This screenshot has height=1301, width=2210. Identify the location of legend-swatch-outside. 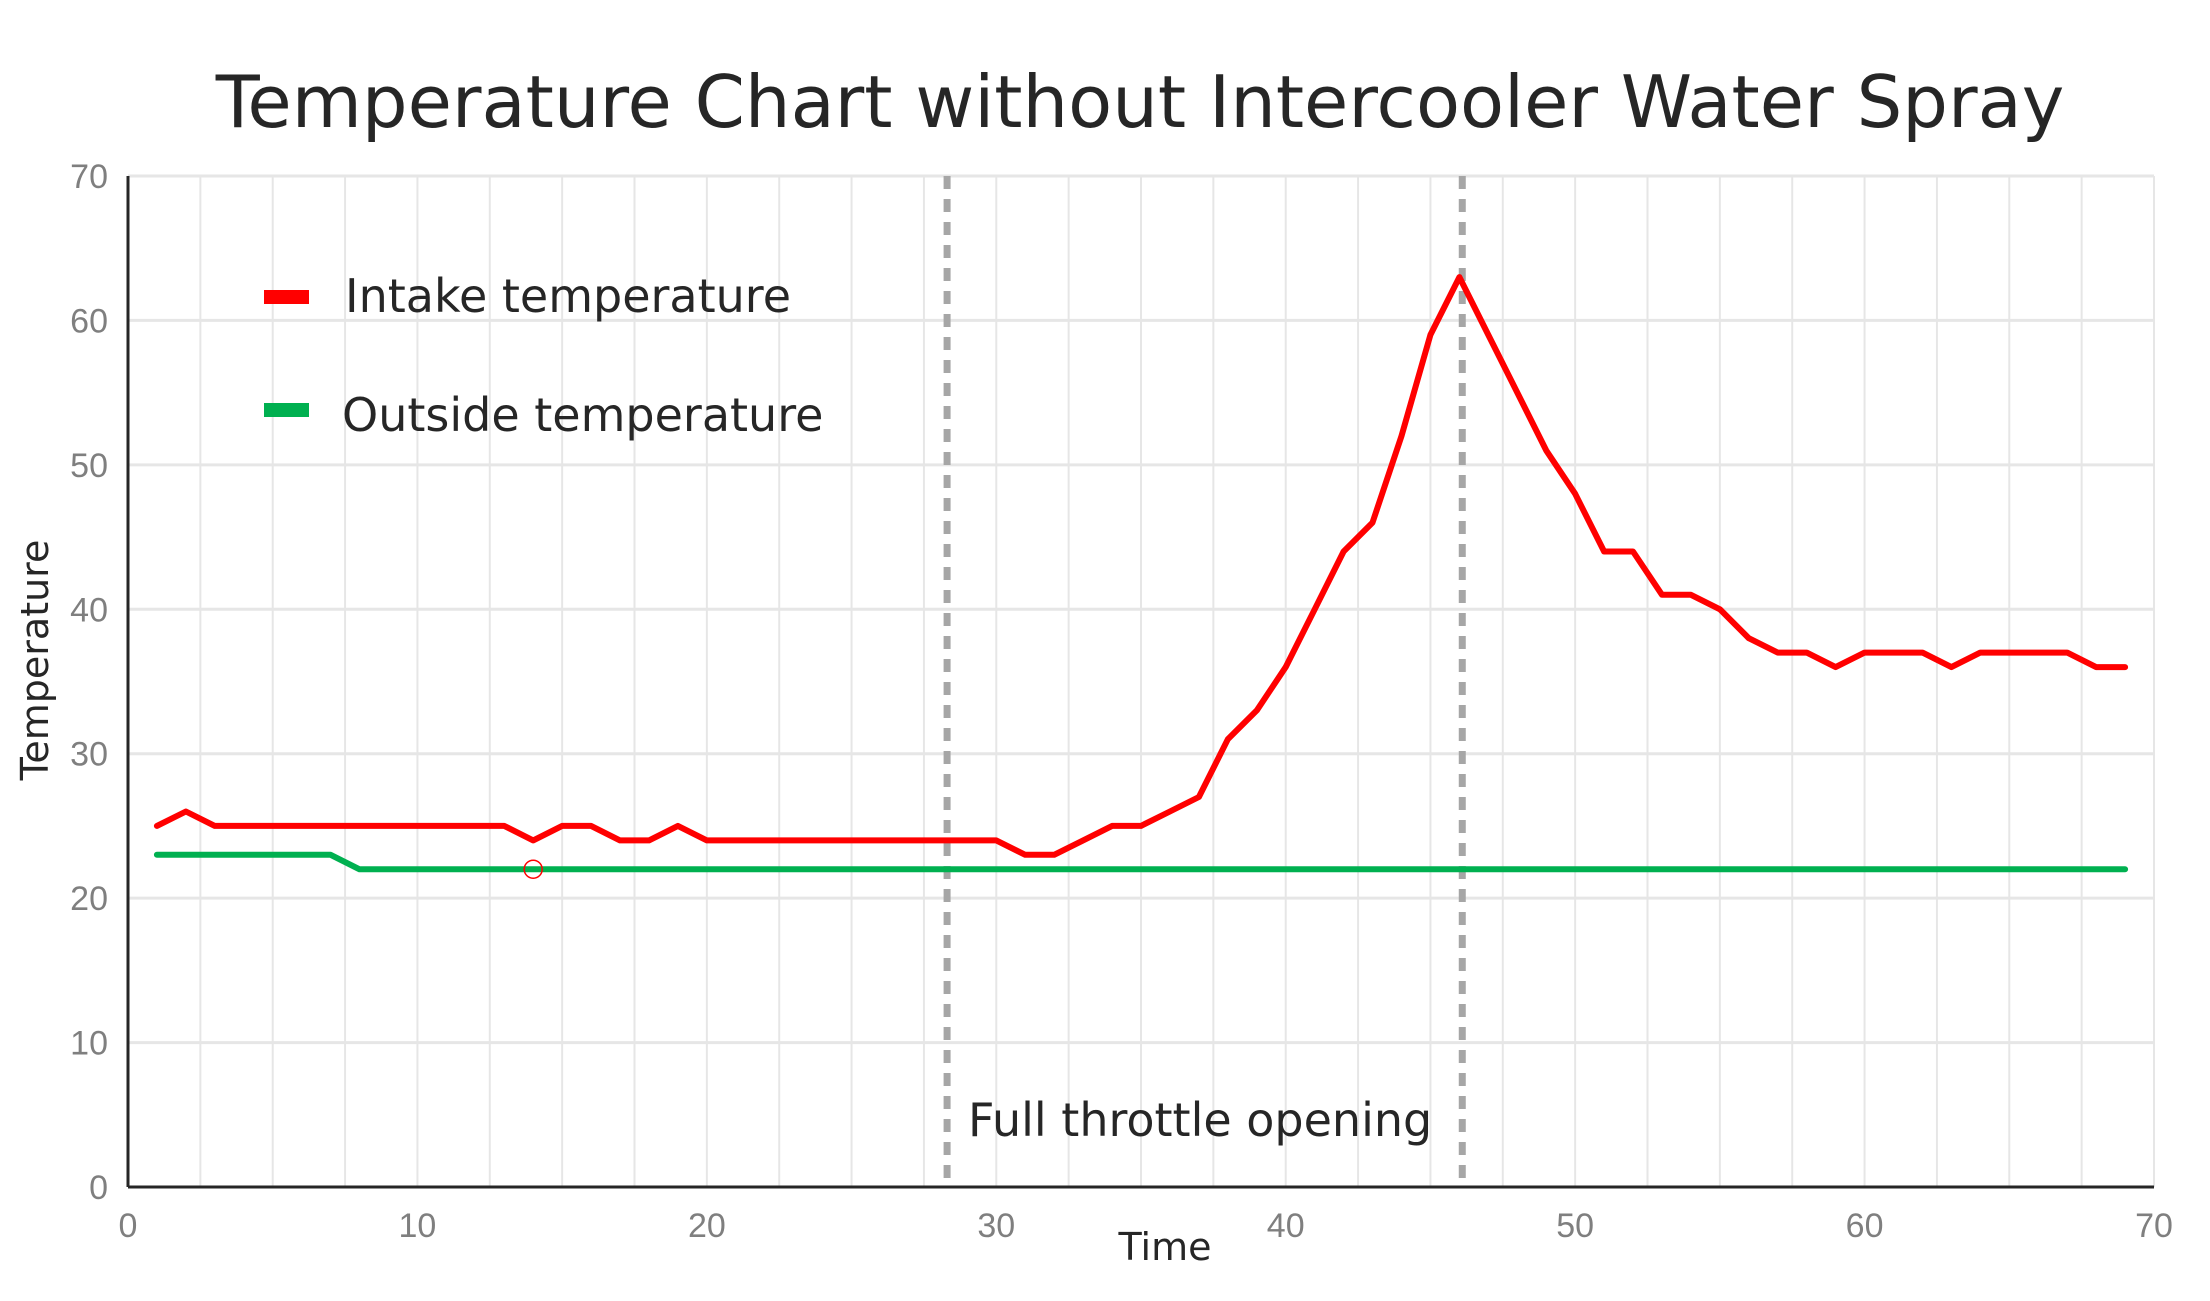
(286, 410).